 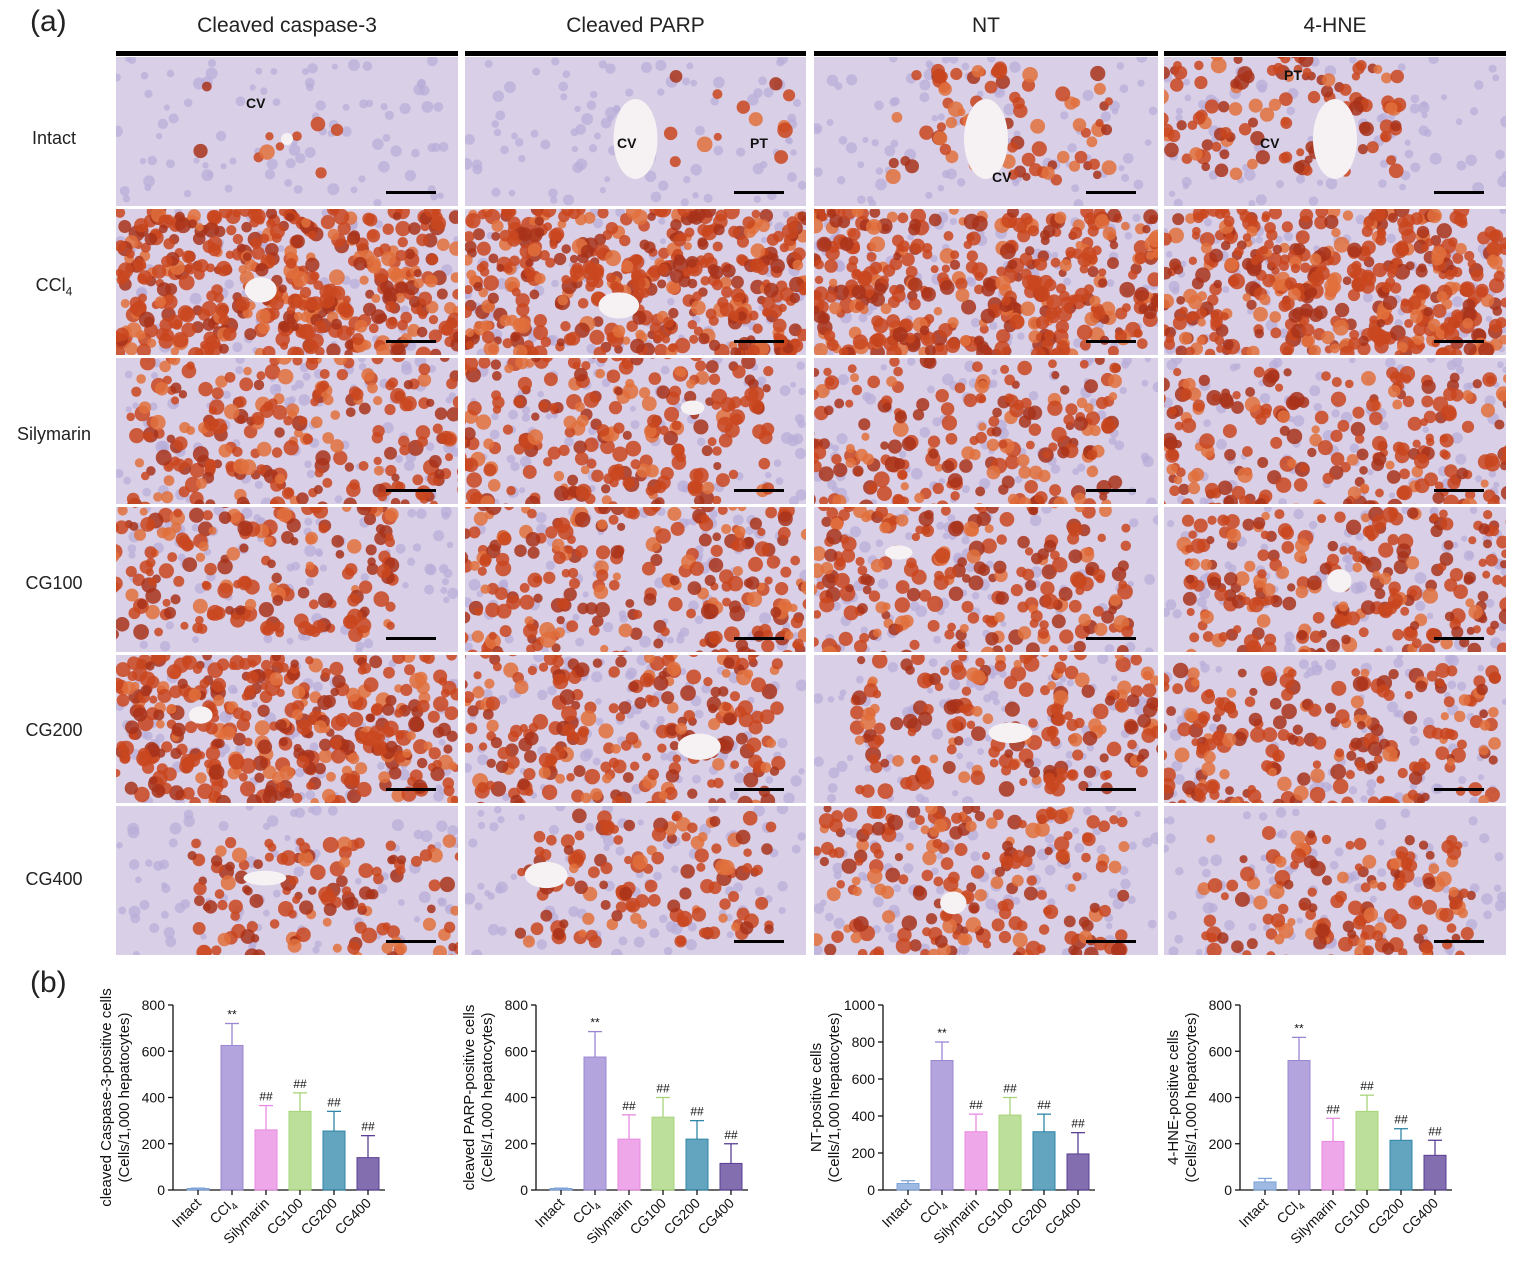 I want to click on y-tick-label: 1000, so click(x=859, y=1005).